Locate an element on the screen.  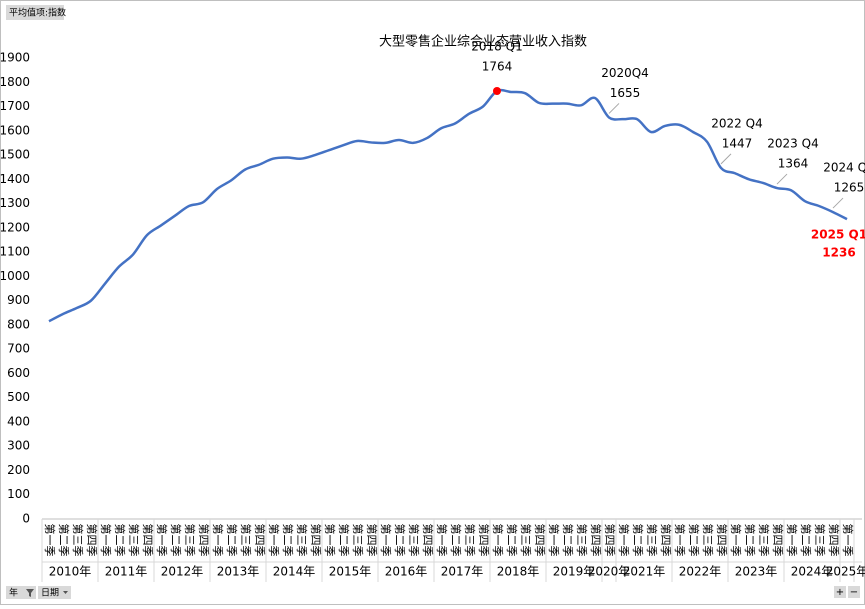
x-group-label: 2012年 is located at coordinates (182, 572).